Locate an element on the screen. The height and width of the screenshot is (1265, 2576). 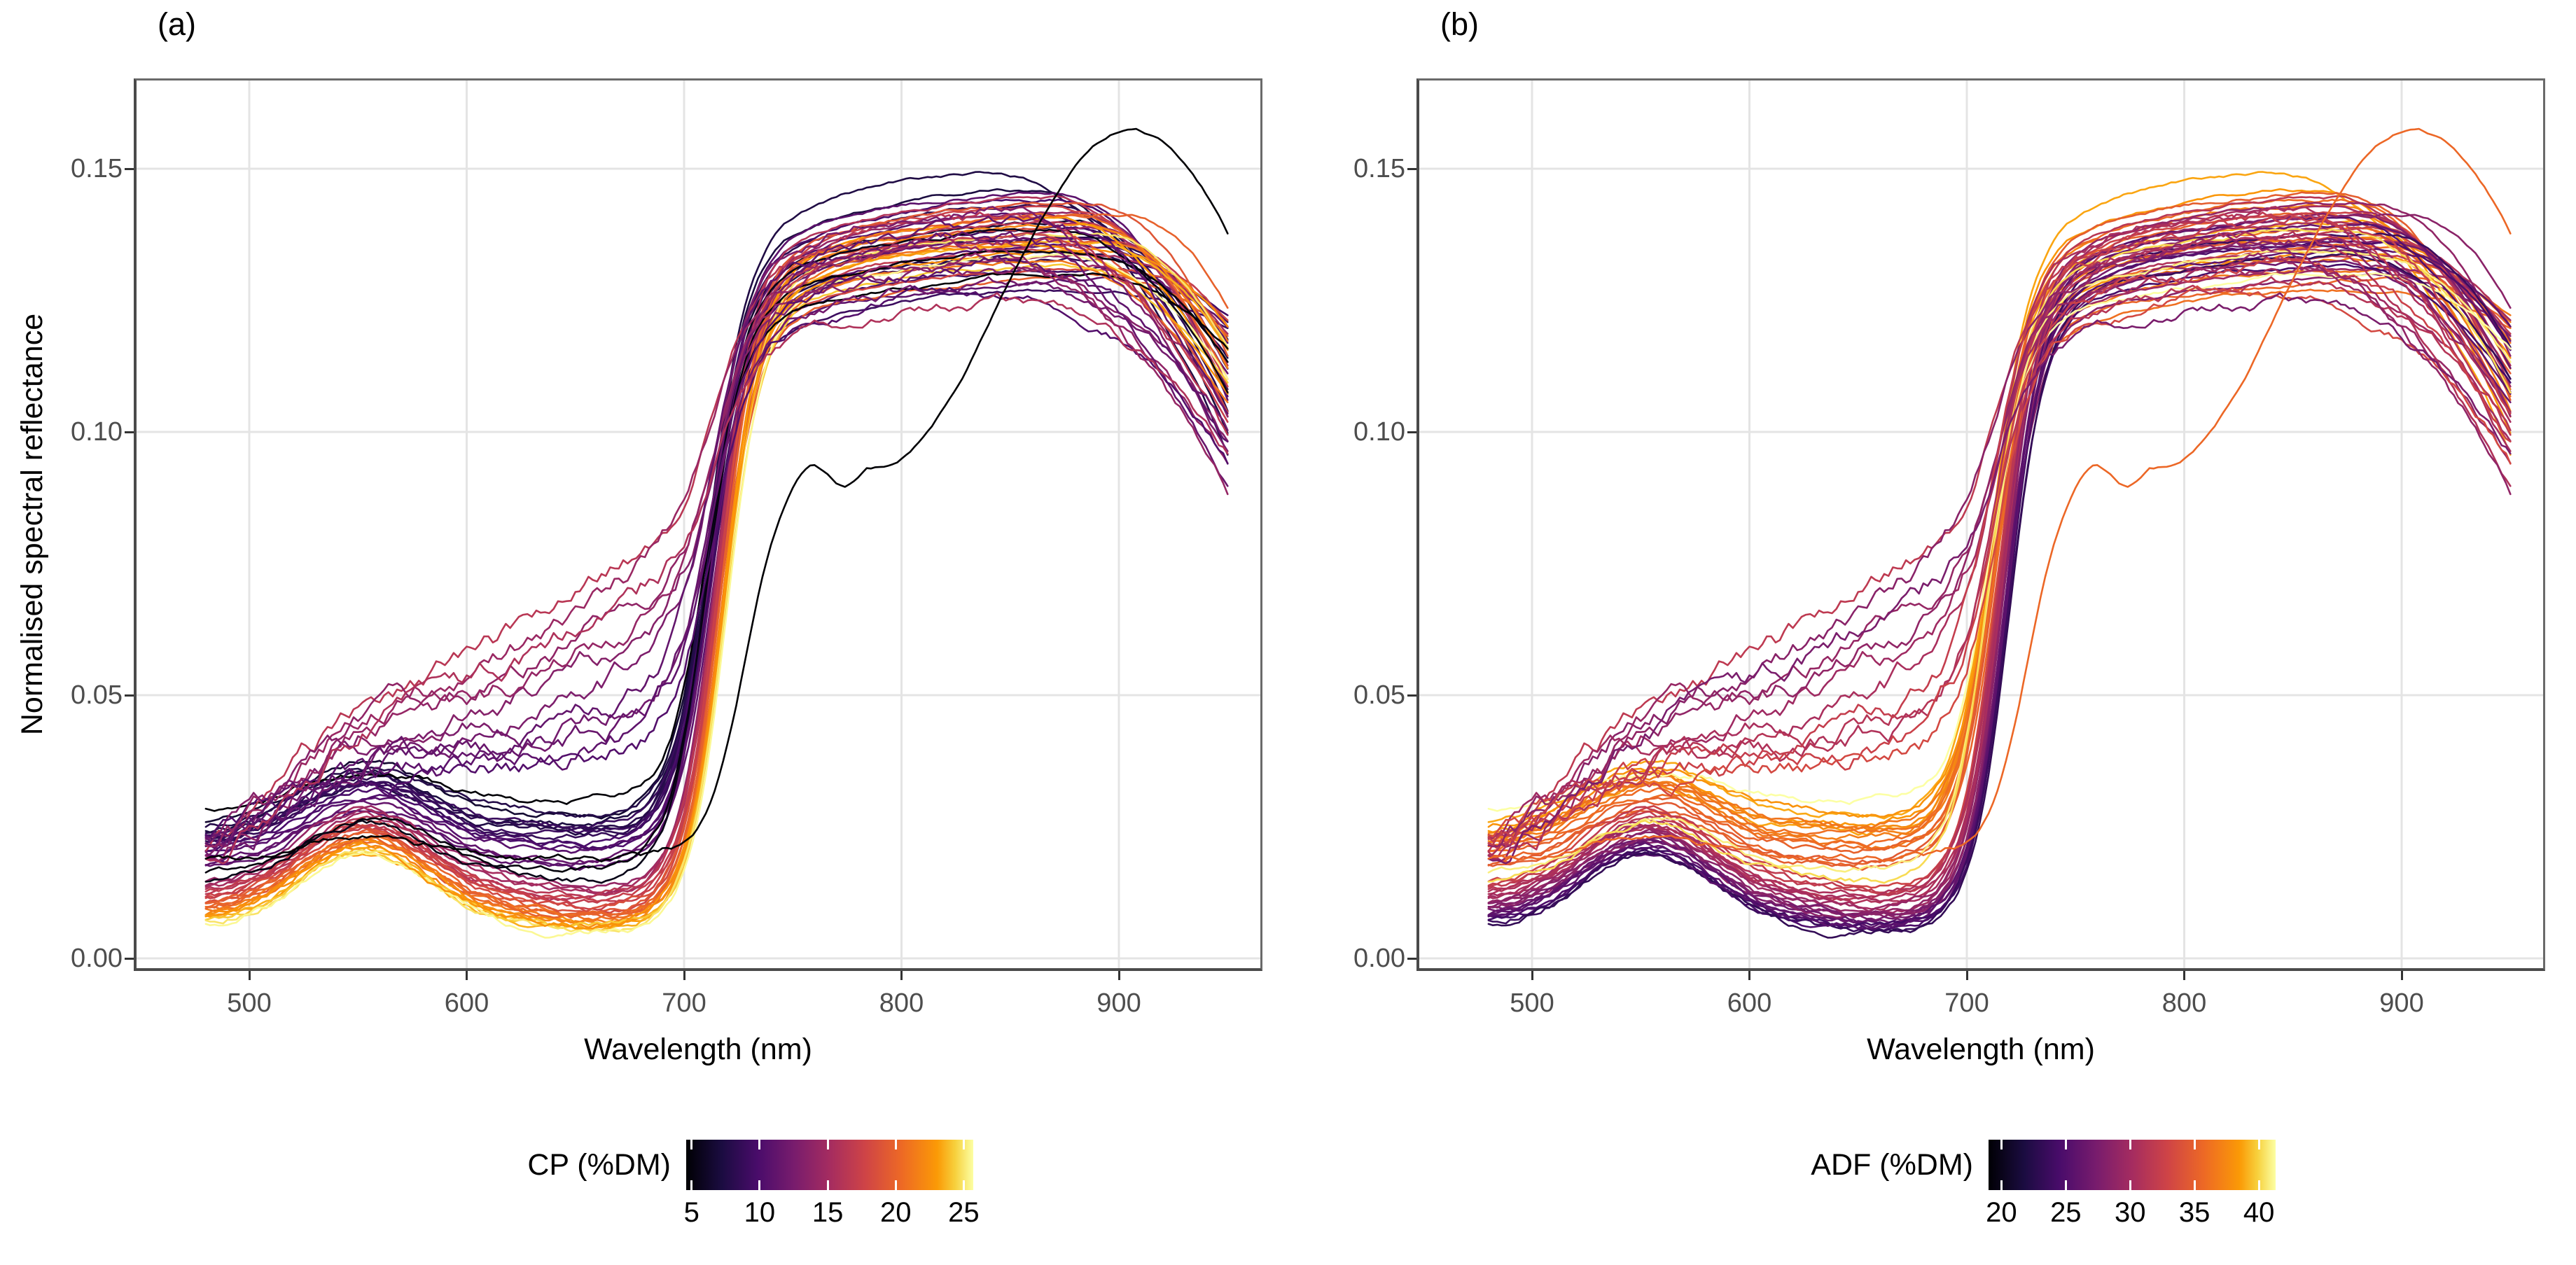
y-axis-title: Normalised spectral reflectance is located at coordinates (32, 524).